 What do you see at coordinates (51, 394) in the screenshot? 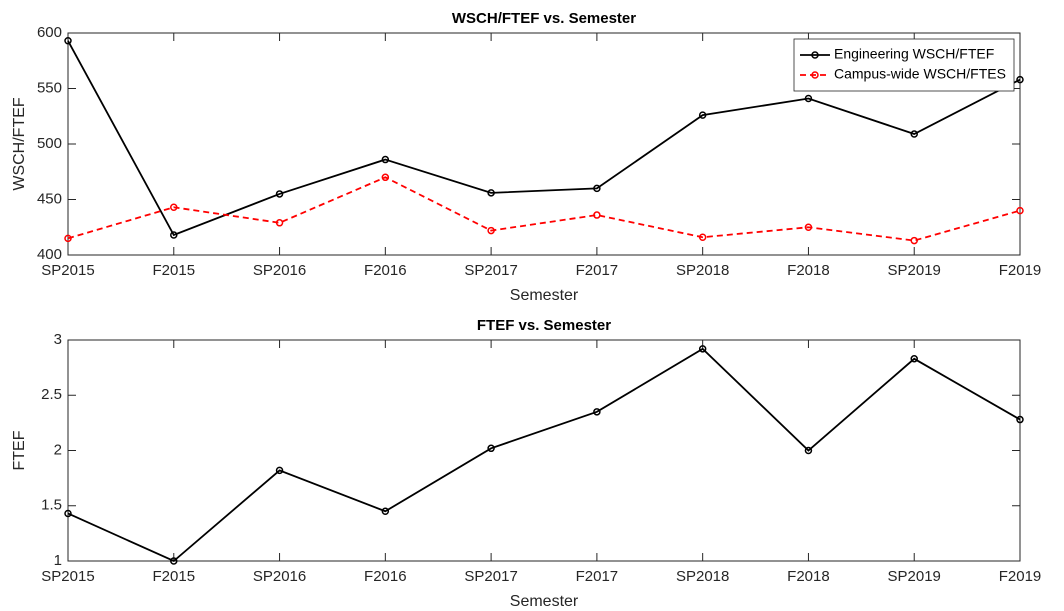
I see `y-tick-label: 2.5` at bounding box center [51, 394].